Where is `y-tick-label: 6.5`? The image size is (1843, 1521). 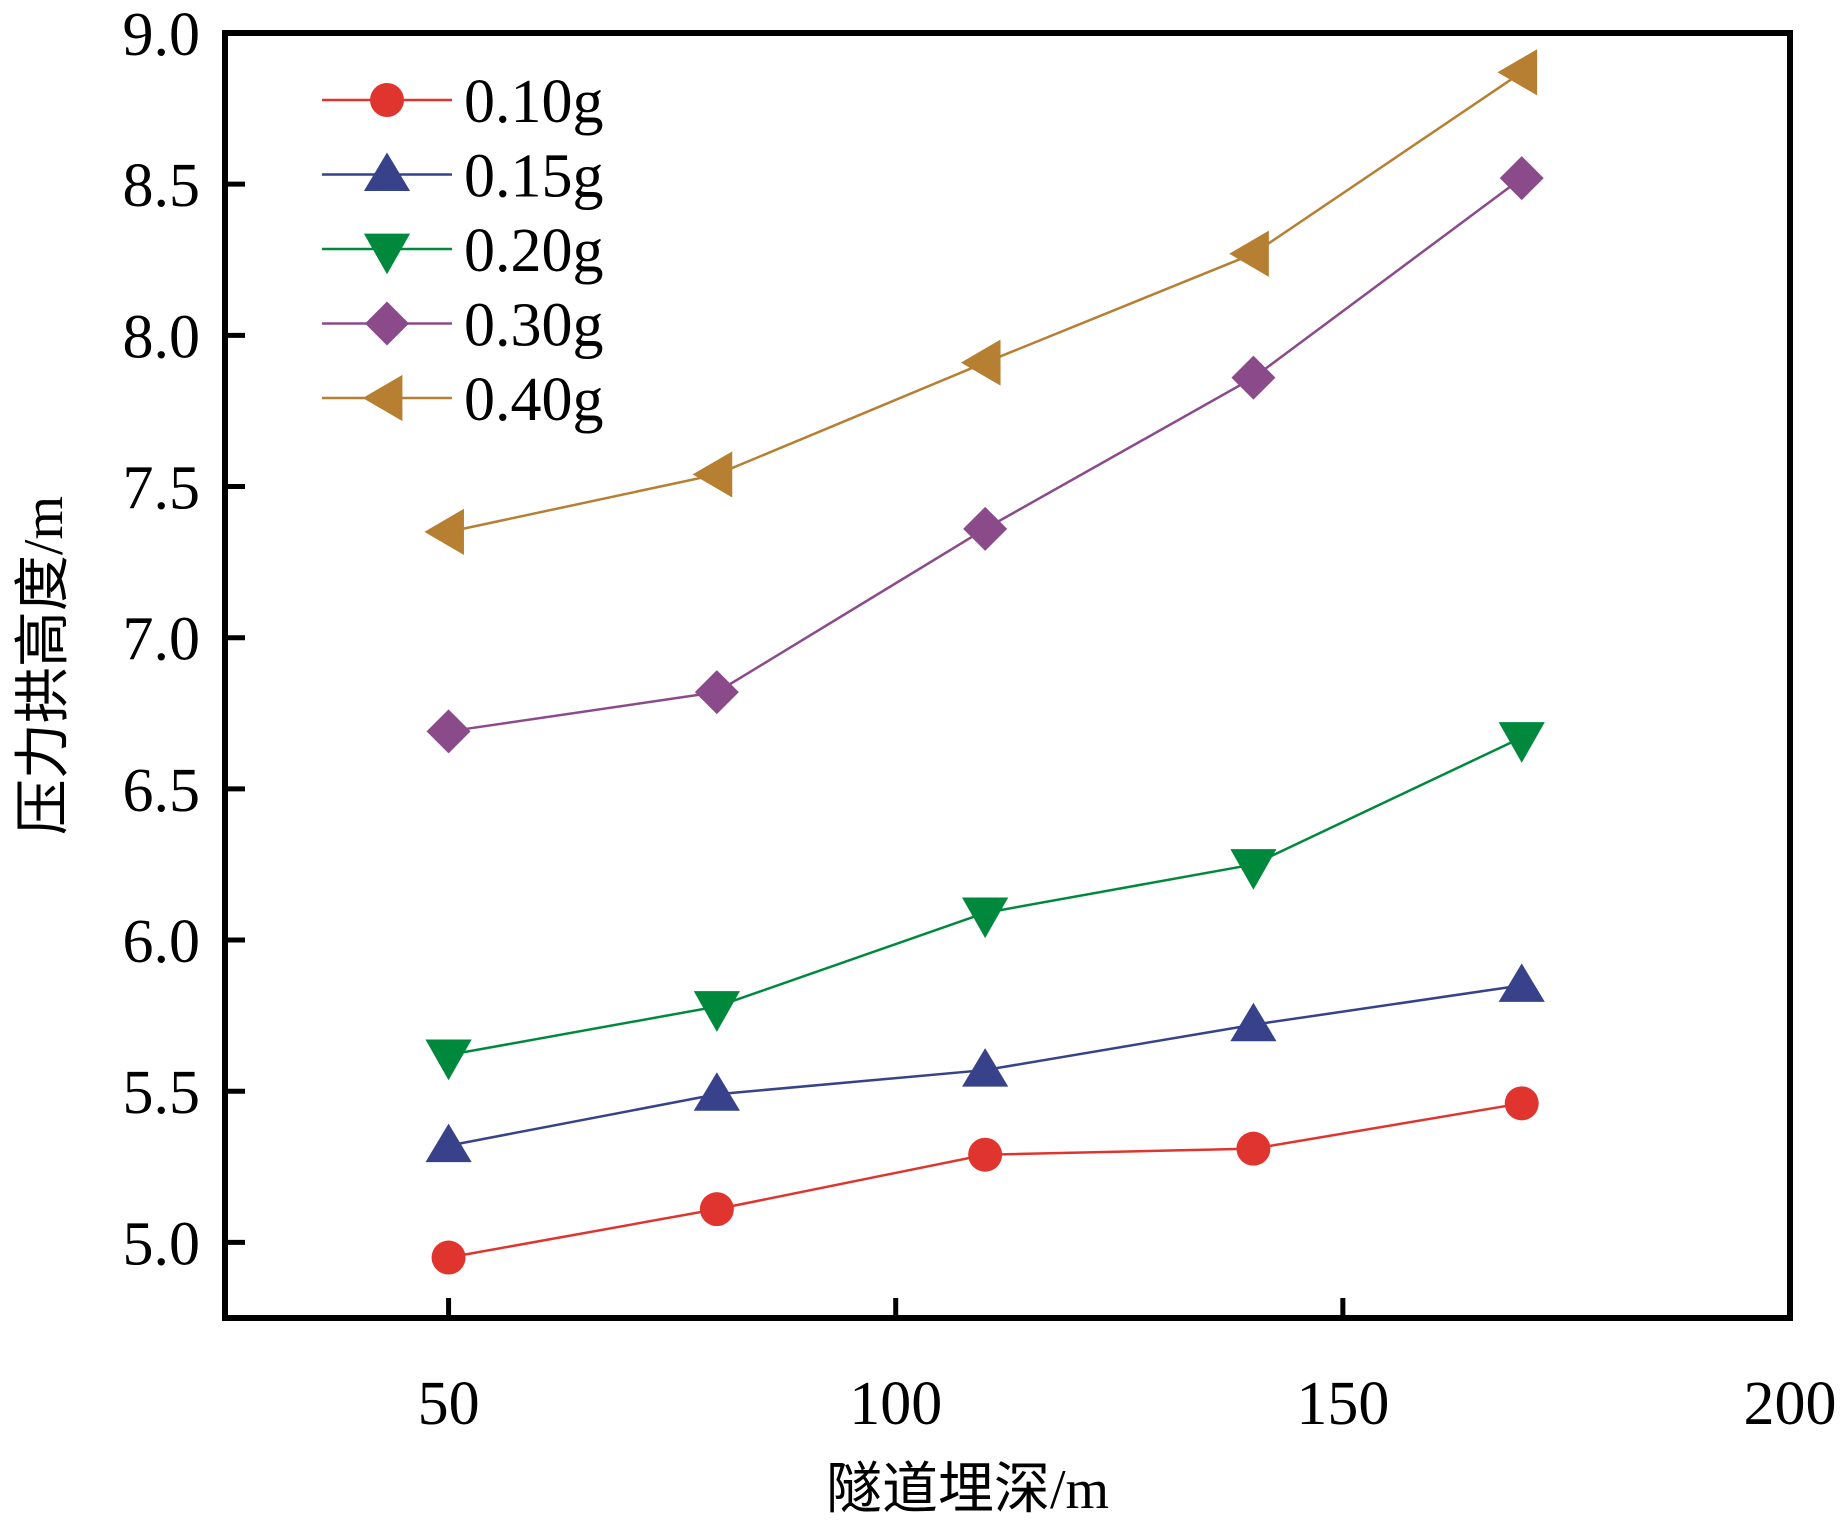 y-tick-label: 6.5 is located at coordinates (162, 791).